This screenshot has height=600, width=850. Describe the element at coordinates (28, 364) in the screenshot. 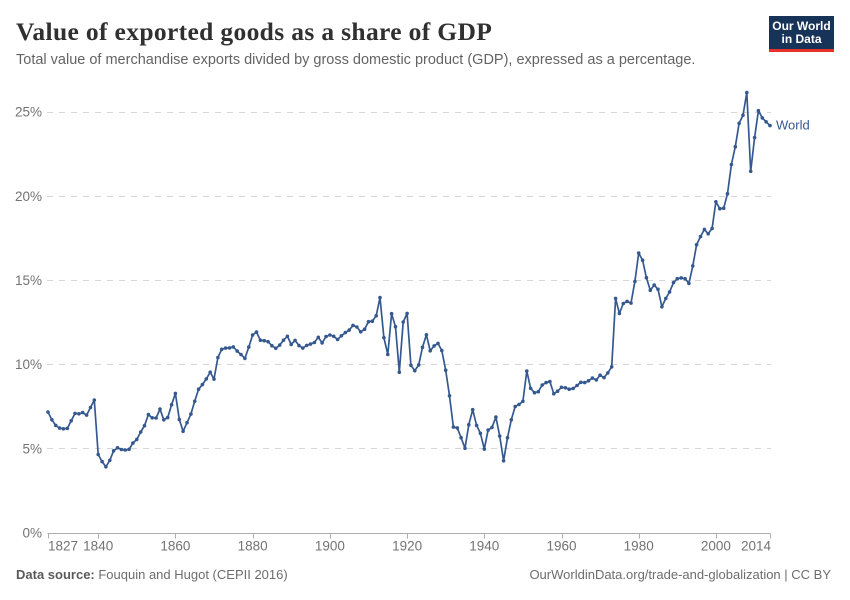

I see `svg-text: 10%` at that location.